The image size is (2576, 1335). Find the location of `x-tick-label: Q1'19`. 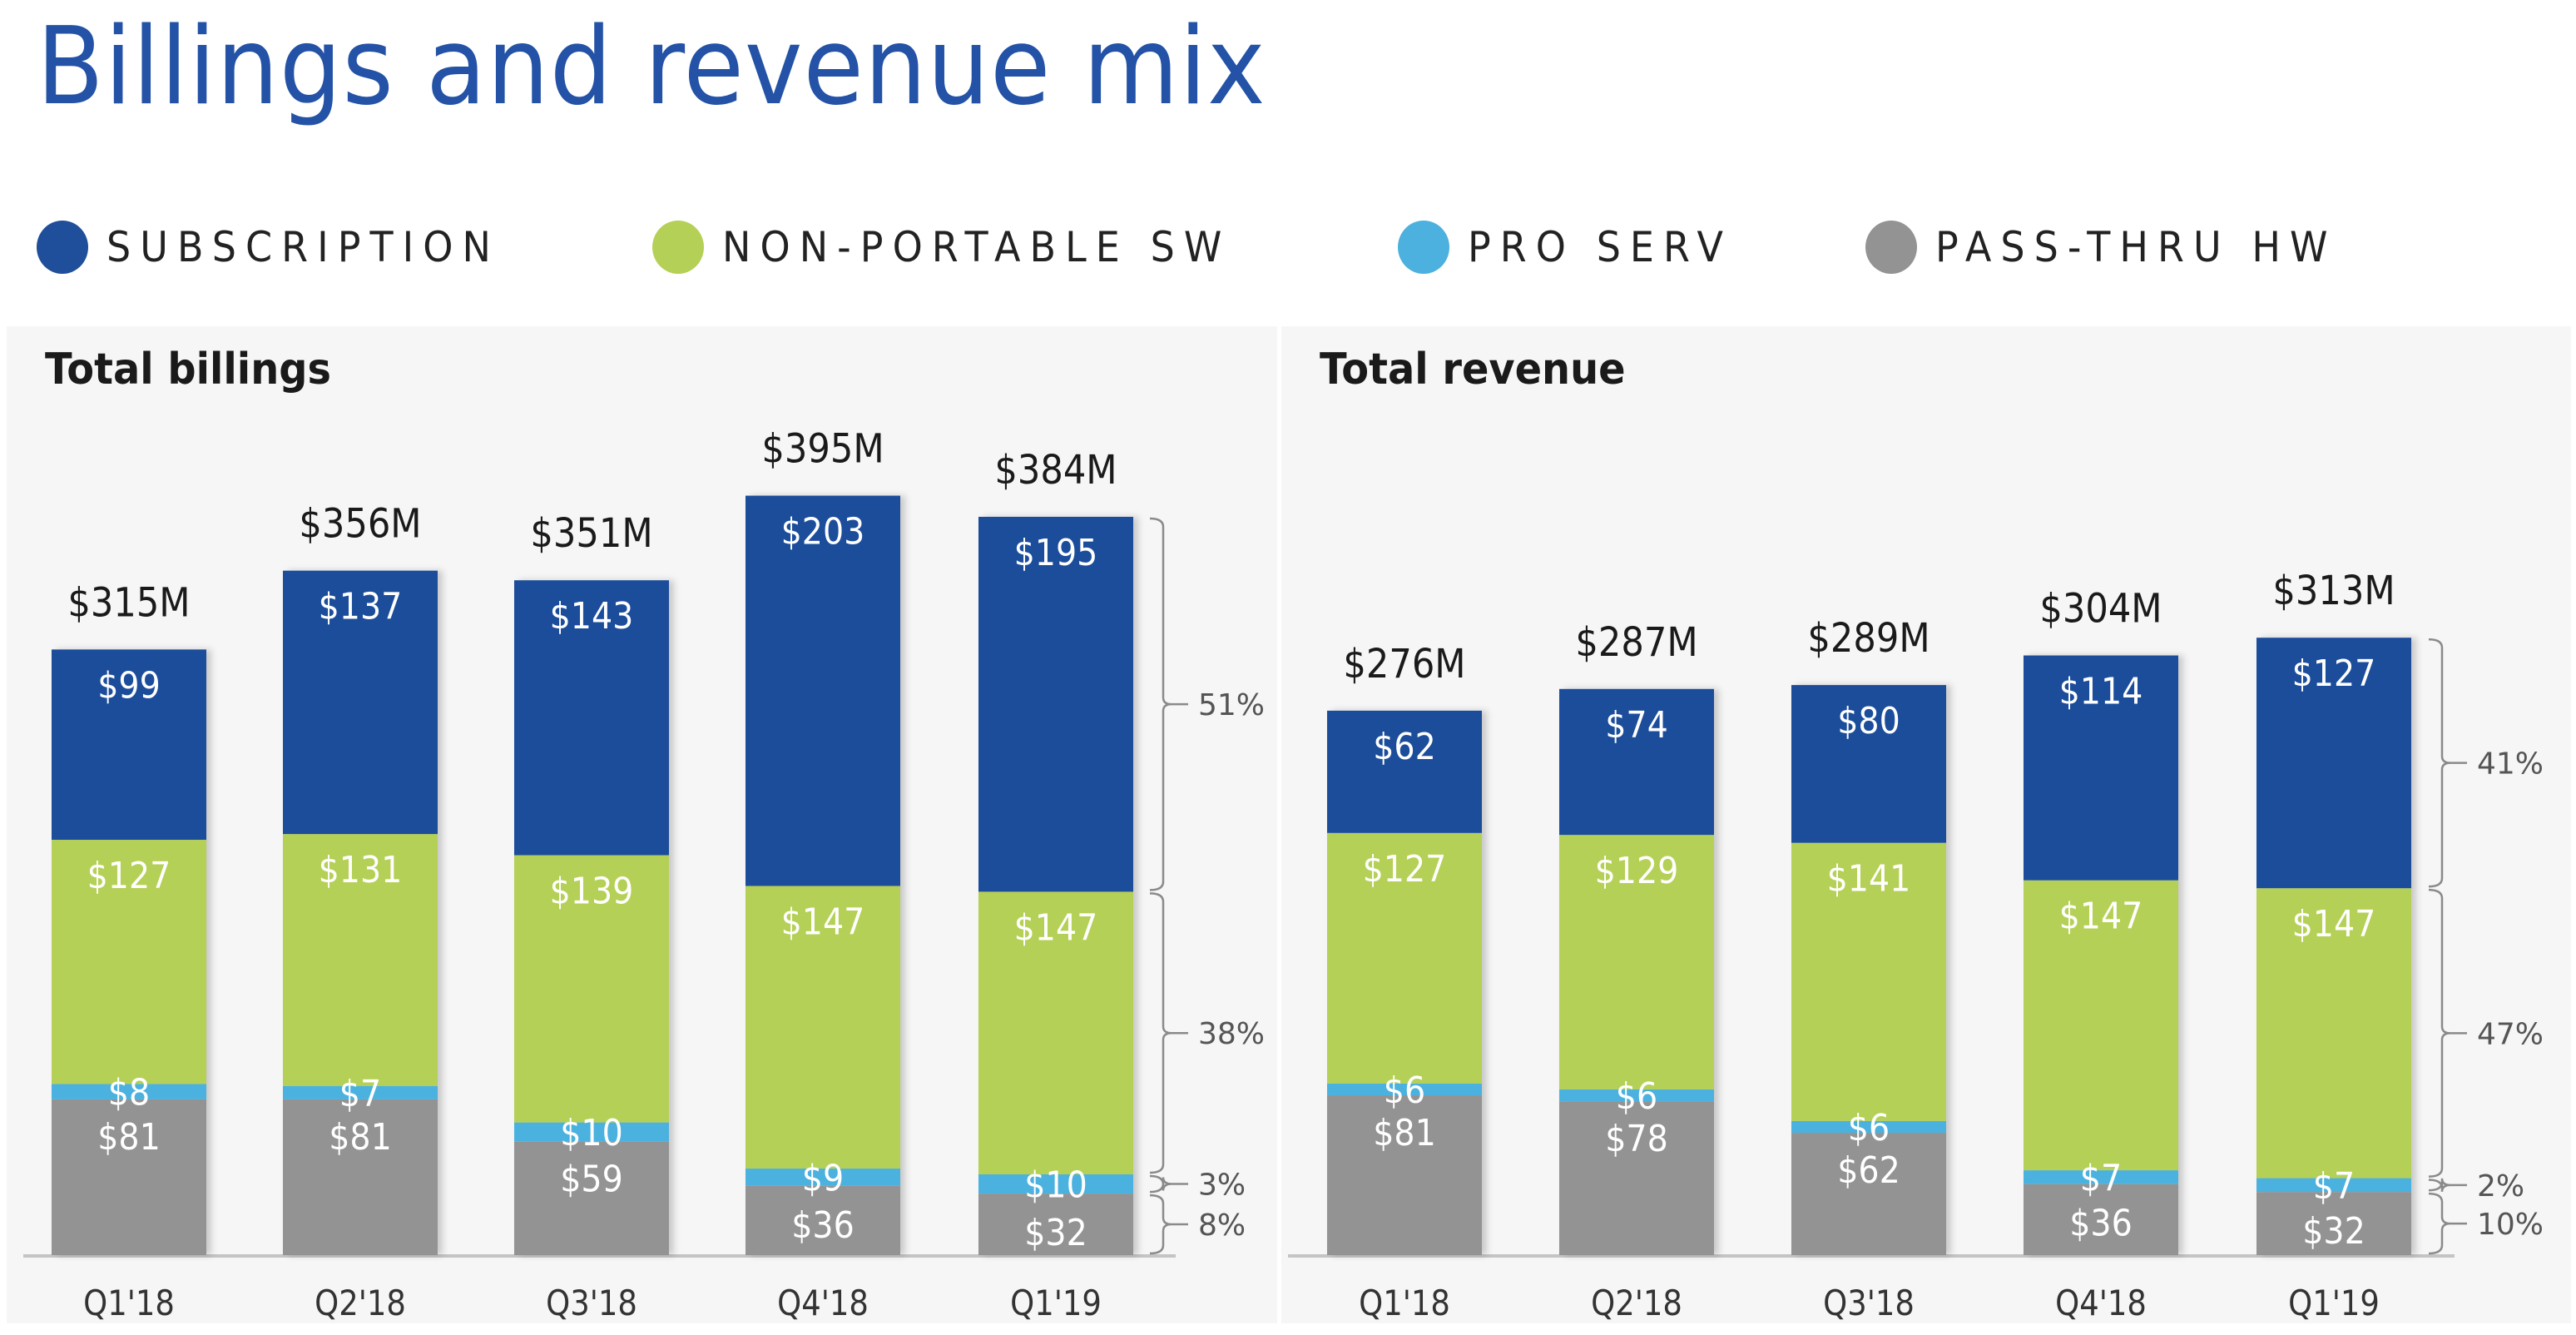

x-tick-label: Q1'19 is located at coordinates (2334, 1304).